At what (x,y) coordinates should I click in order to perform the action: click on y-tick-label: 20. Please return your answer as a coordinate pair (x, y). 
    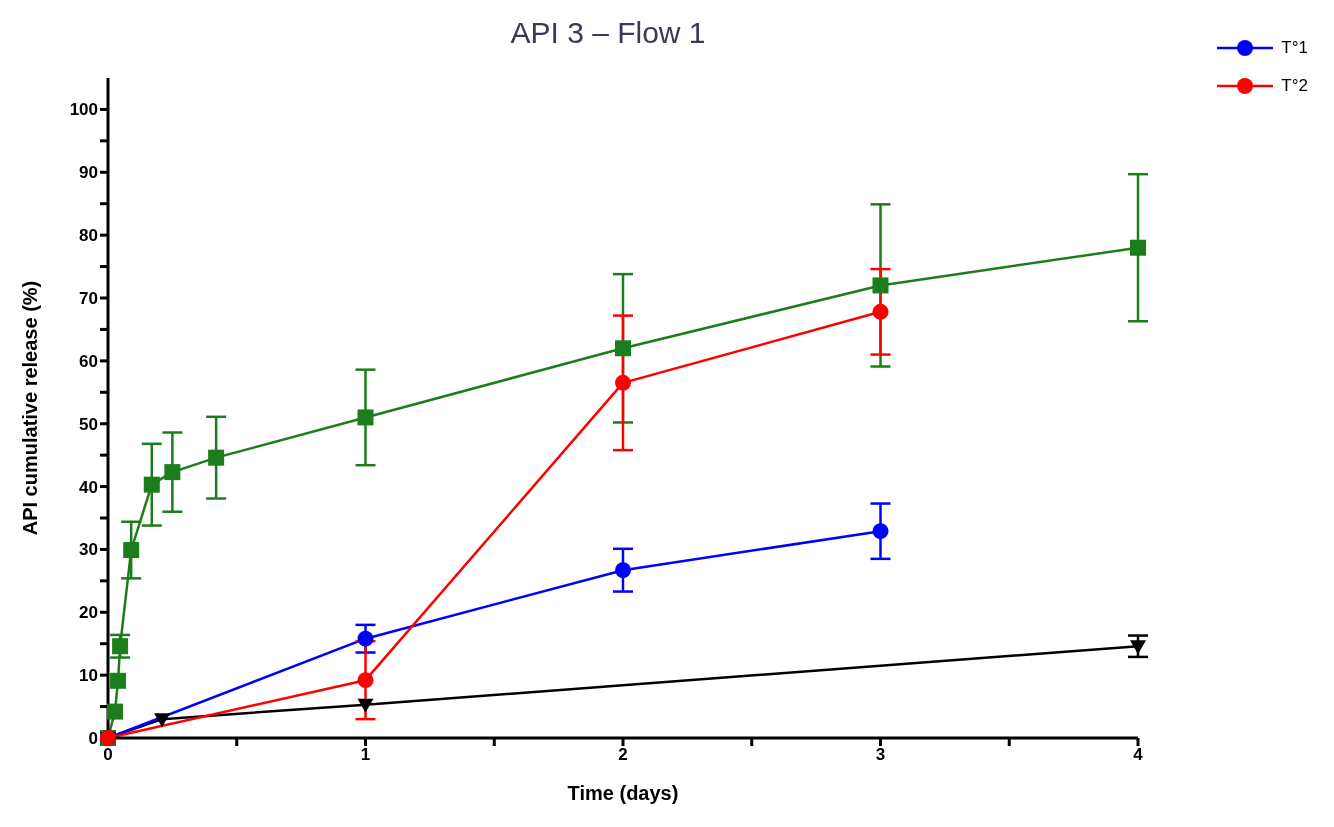
    Looking at the image, I should click on (88, 613).